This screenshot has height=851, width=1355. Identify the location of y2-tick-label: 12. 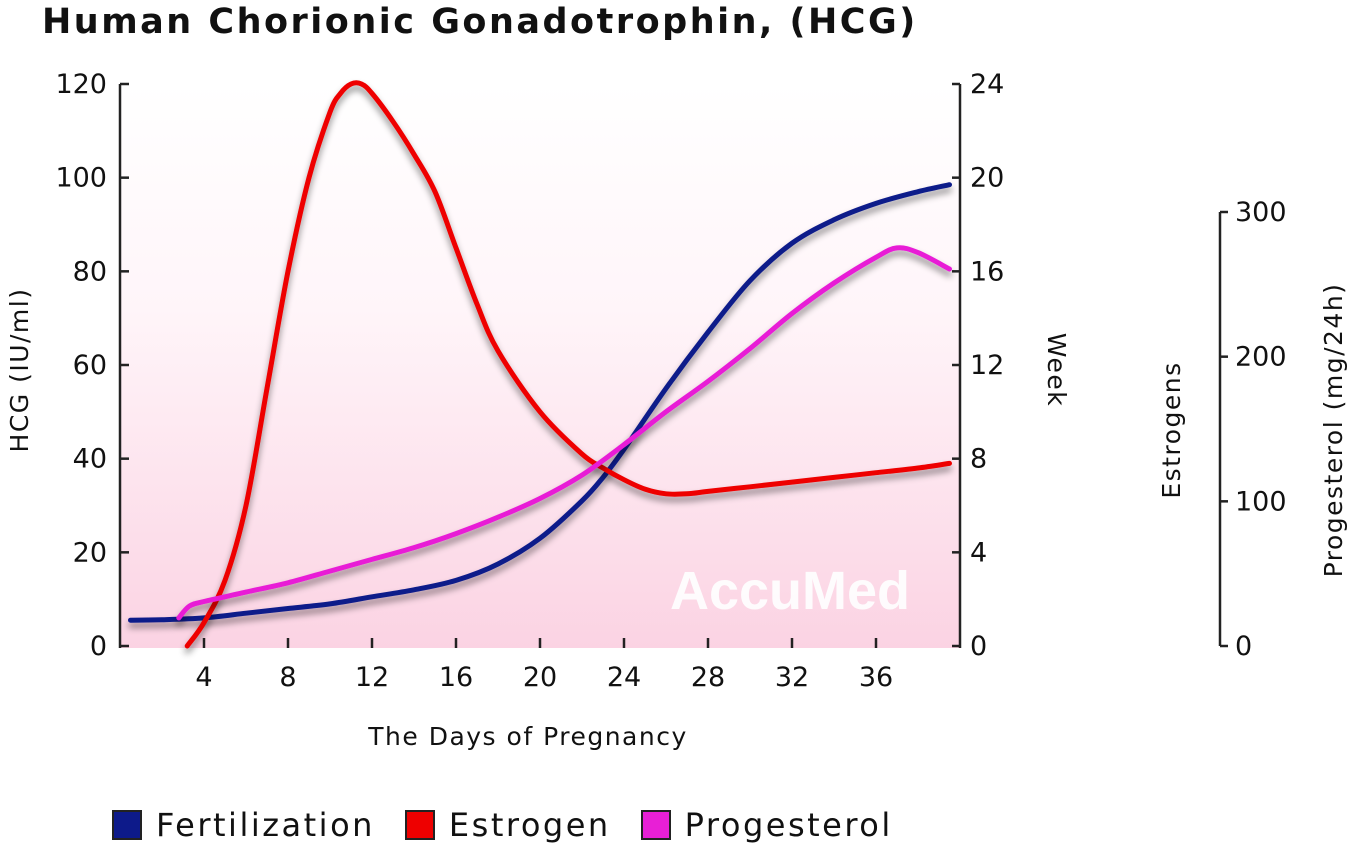
(987, 365).